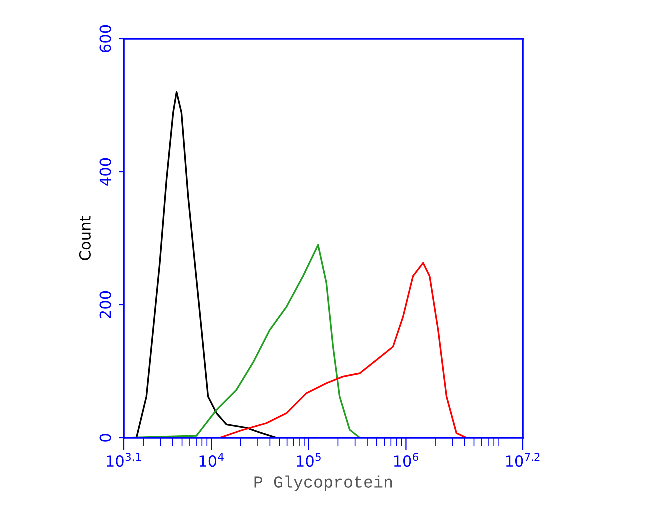  Describe the element at coordinates (85, 238) in the screenshot. I see `y-axis-title: Count` at that location.